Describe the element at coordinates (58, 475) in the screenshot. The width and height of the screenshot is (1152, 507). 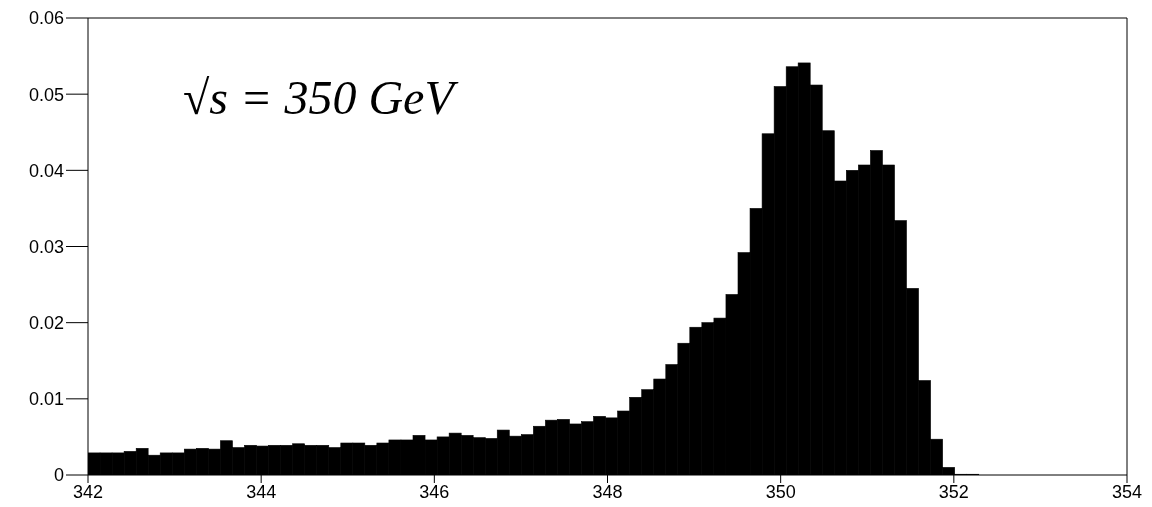
I see `y-tick-label: 0` at that location.